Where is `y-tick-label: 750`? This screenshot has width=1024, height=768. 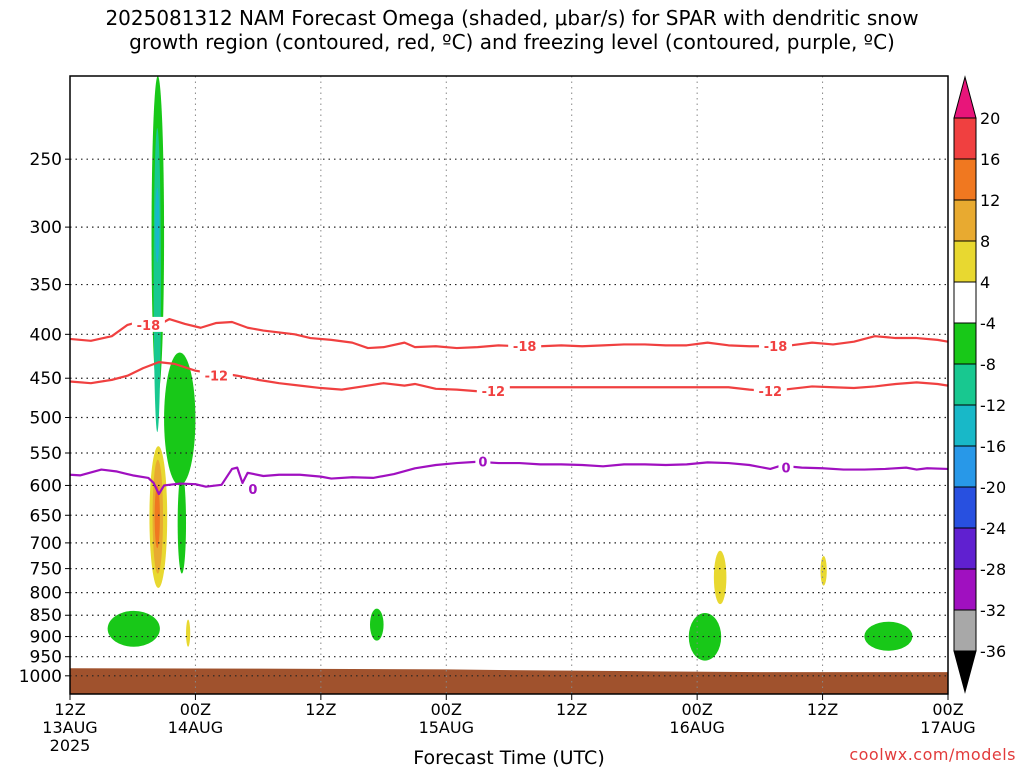 y-tick-label: 750 is located at coordinates (46, 570).